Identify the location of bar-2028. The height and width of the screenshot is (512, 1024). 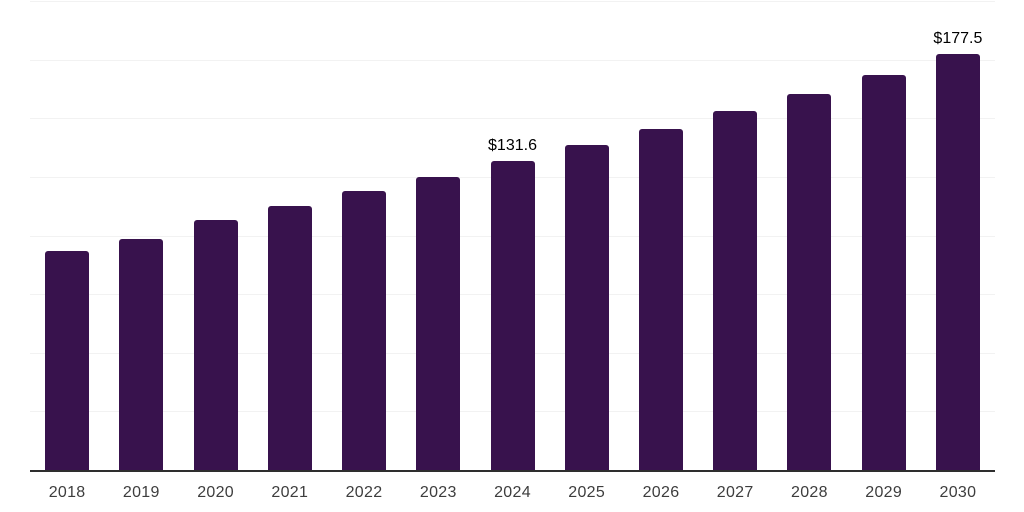
(809, 282).